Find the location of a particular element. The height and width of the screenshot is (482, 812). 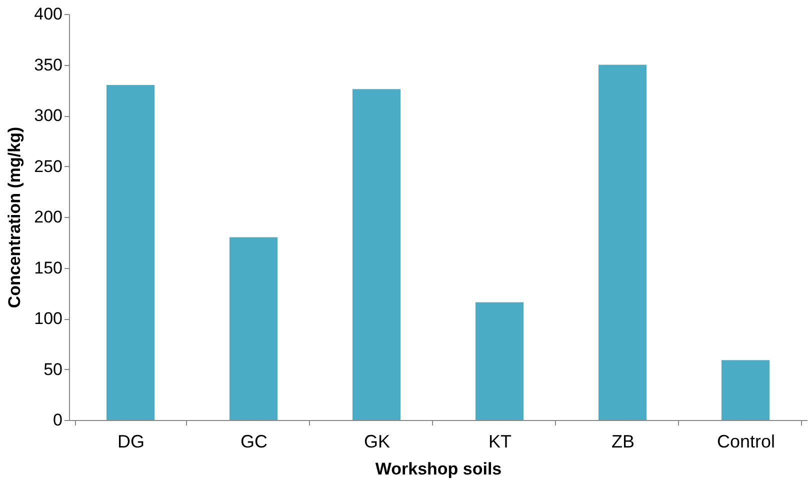

x-tick-label: Control is located at coordinates (746, 442).